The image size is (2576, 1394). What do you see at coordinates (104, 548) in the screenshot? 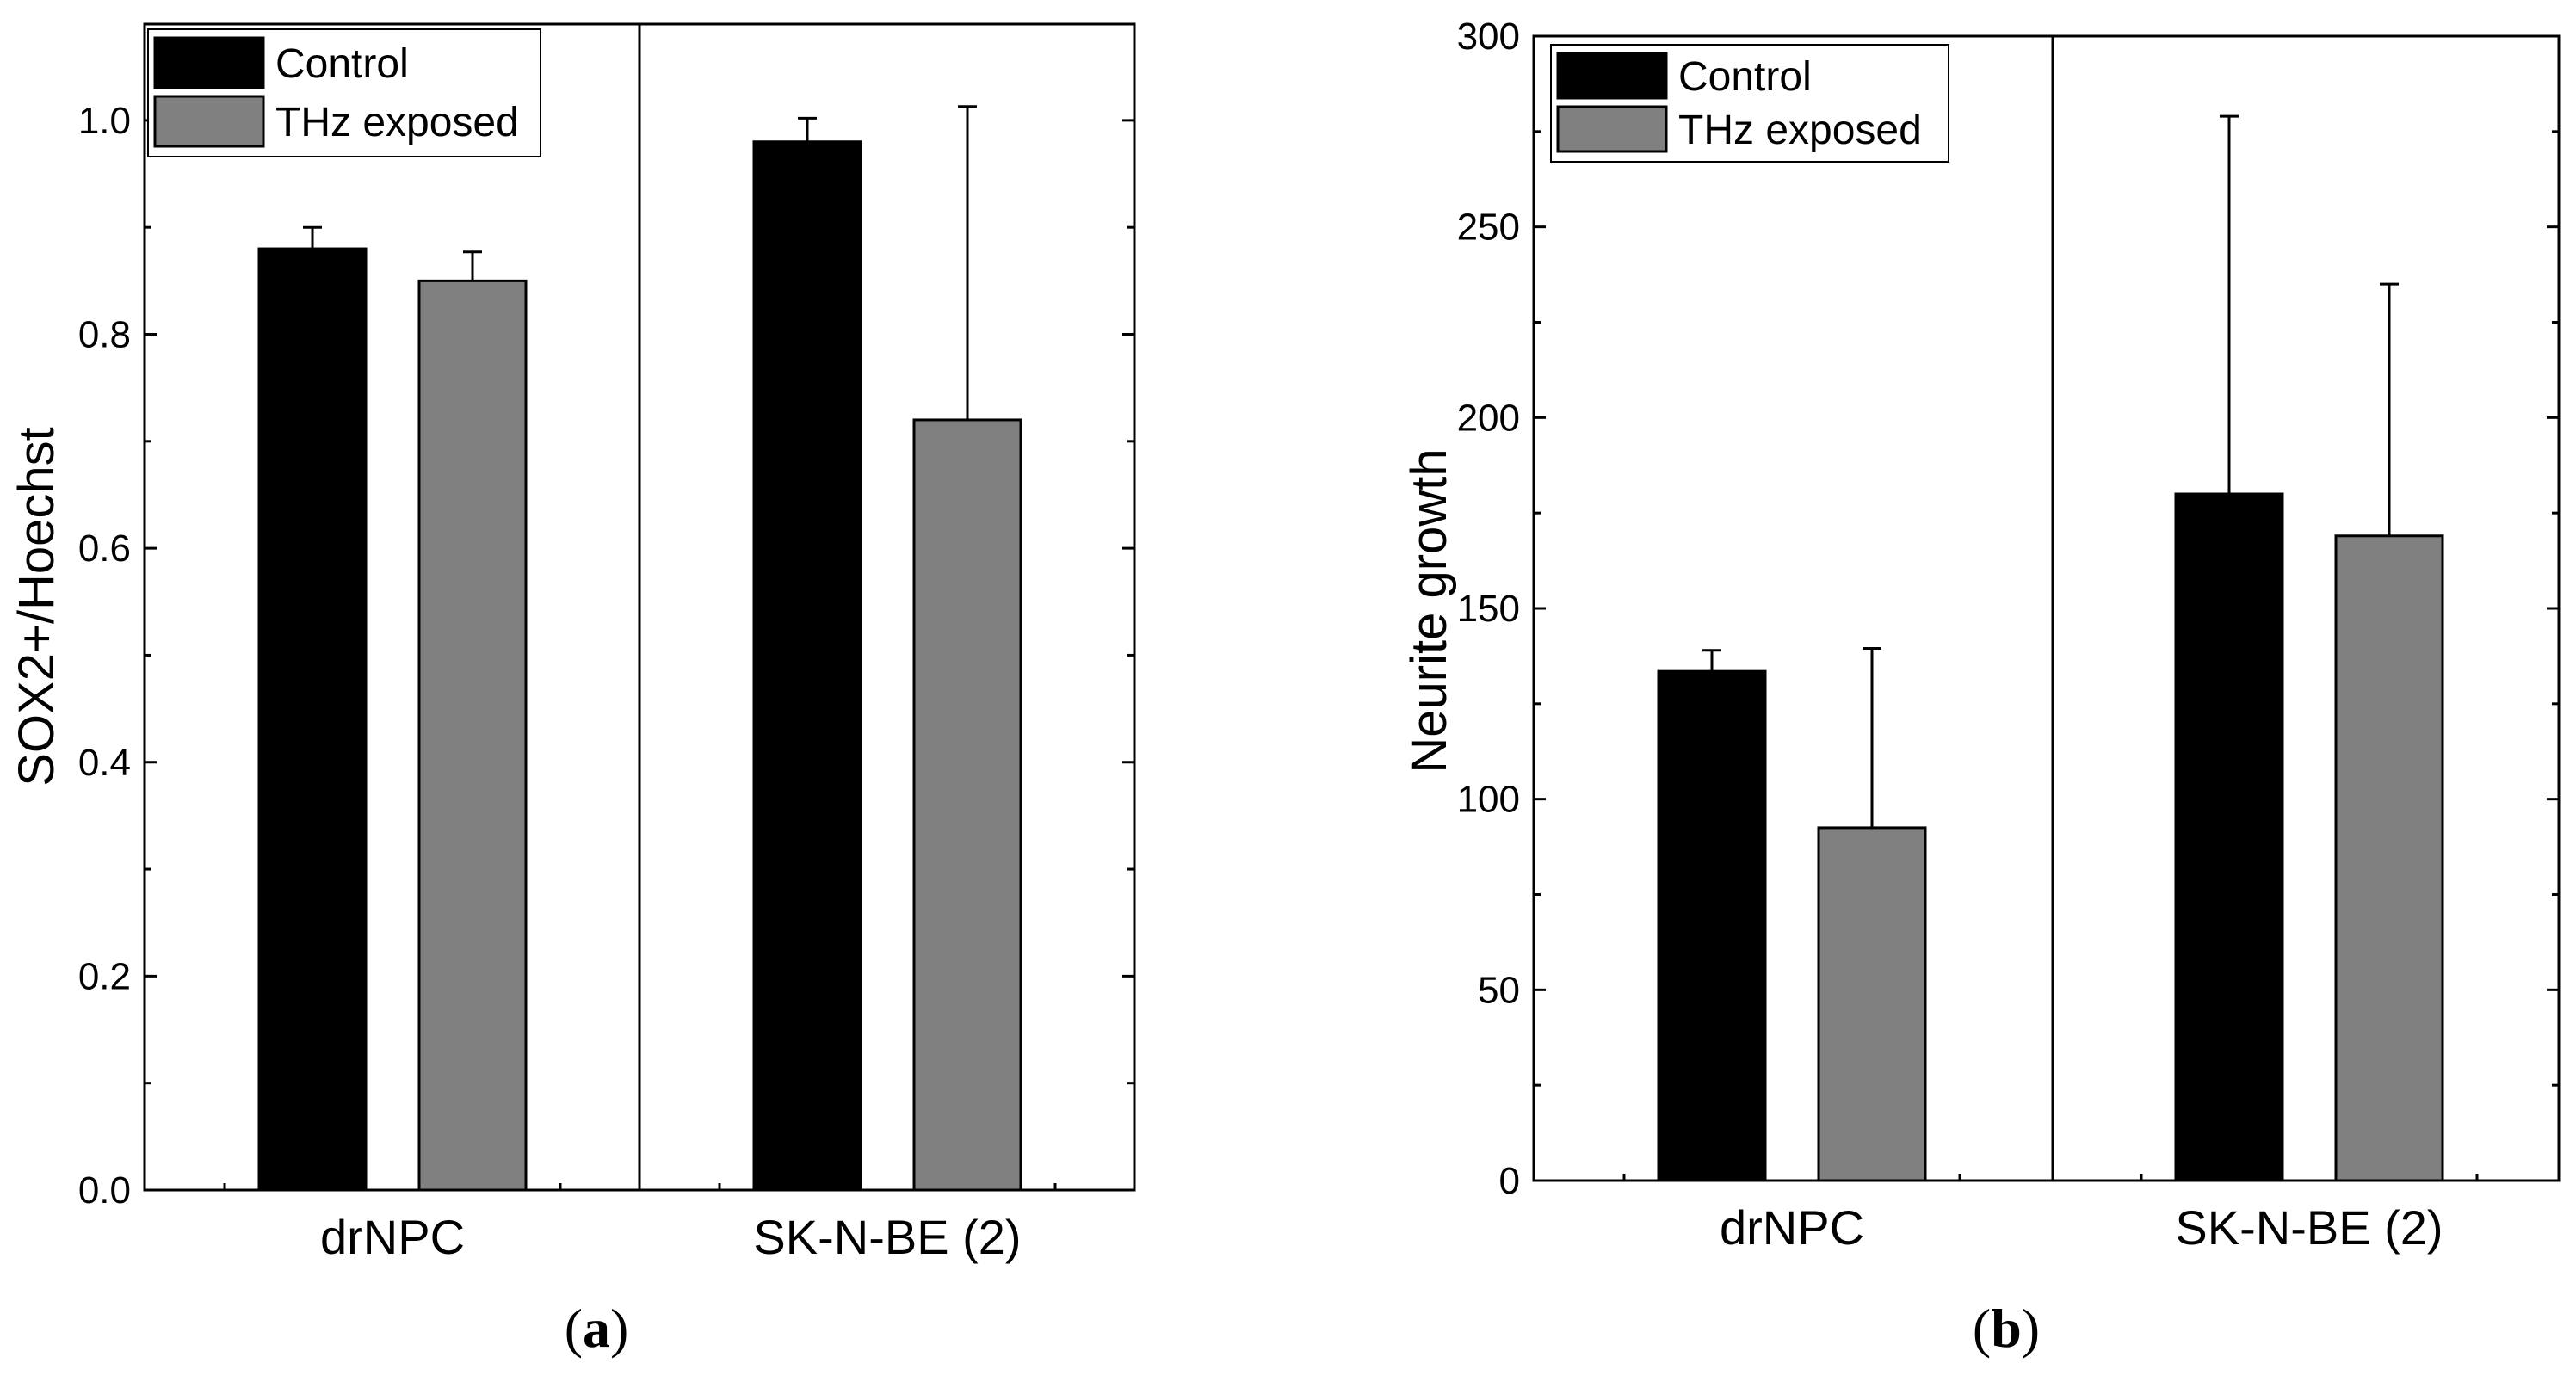
I see `y-tick-label: 0.6` at bounding box center [104, 548].